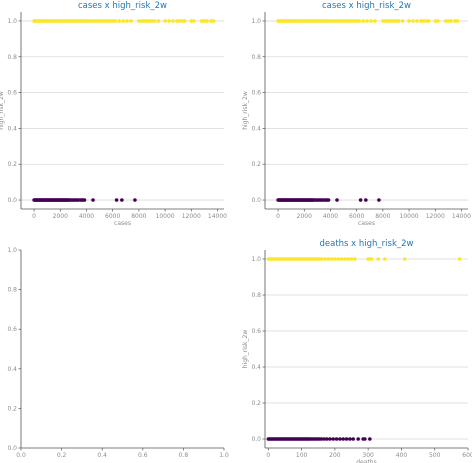 This screenshot has width=472, height=463. I want to click on x-tick-label: 1.0, so click(224, 455).